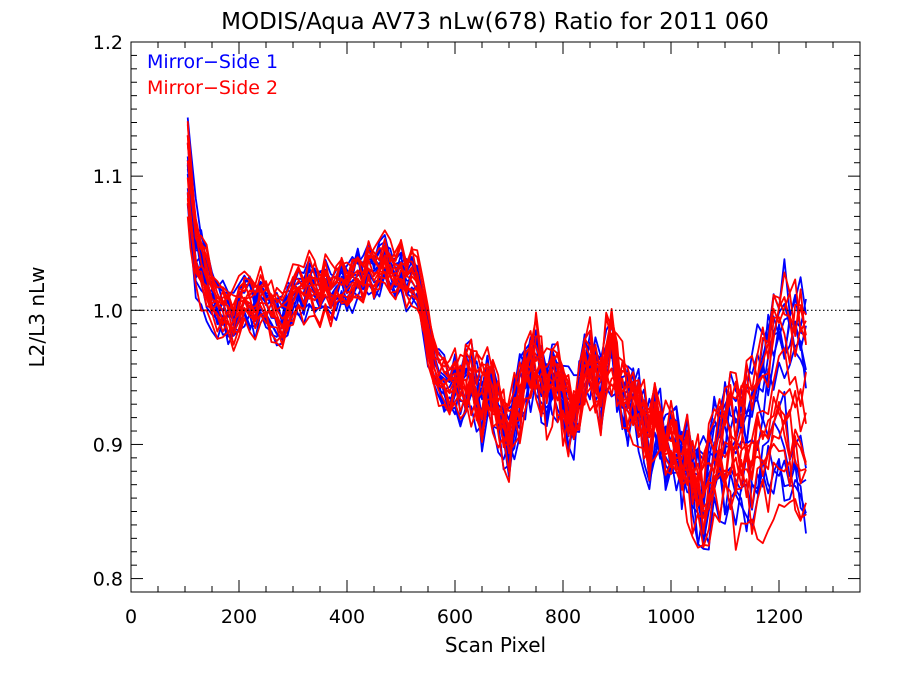 The width and height of the screenshot is (900, 675). Describe the element at coordinates (347, 617) in the screenshot. I see `x-tick-label: 400` at that location.